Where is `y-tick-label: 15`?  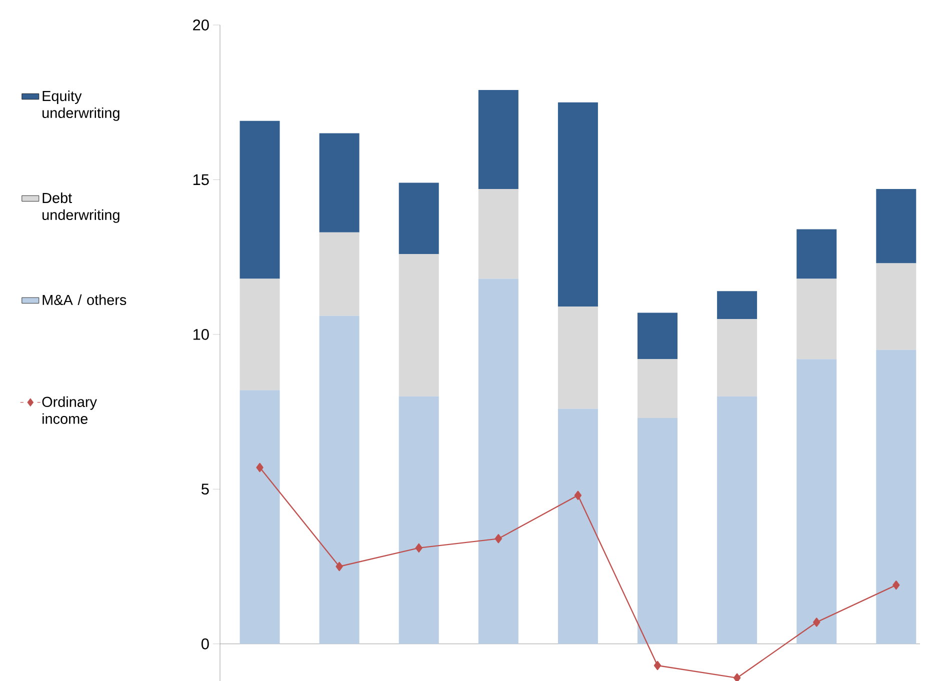
y-tick-label: 15 is located at coordinates (201, 180).